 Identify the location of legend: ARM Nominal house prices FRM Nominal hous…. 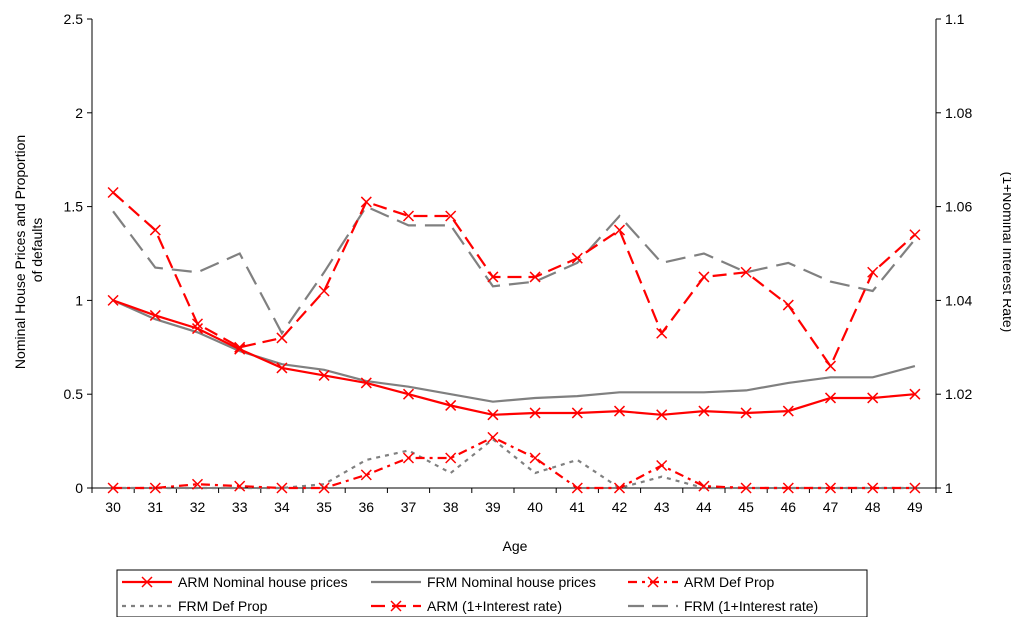
(492, 593).